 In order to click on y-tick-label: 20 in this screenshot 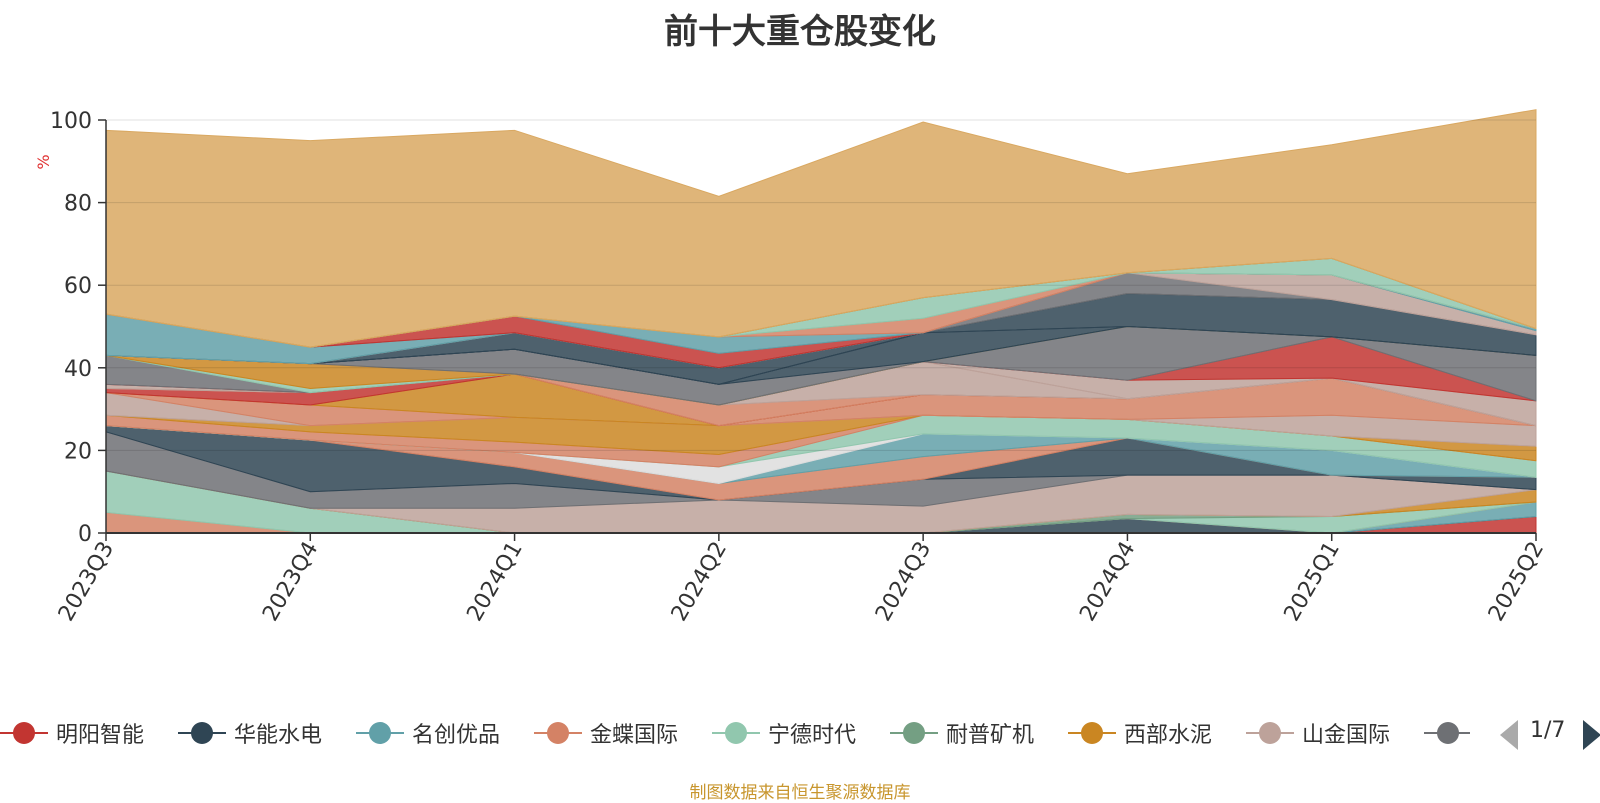, I will do `click(78, 451)`.